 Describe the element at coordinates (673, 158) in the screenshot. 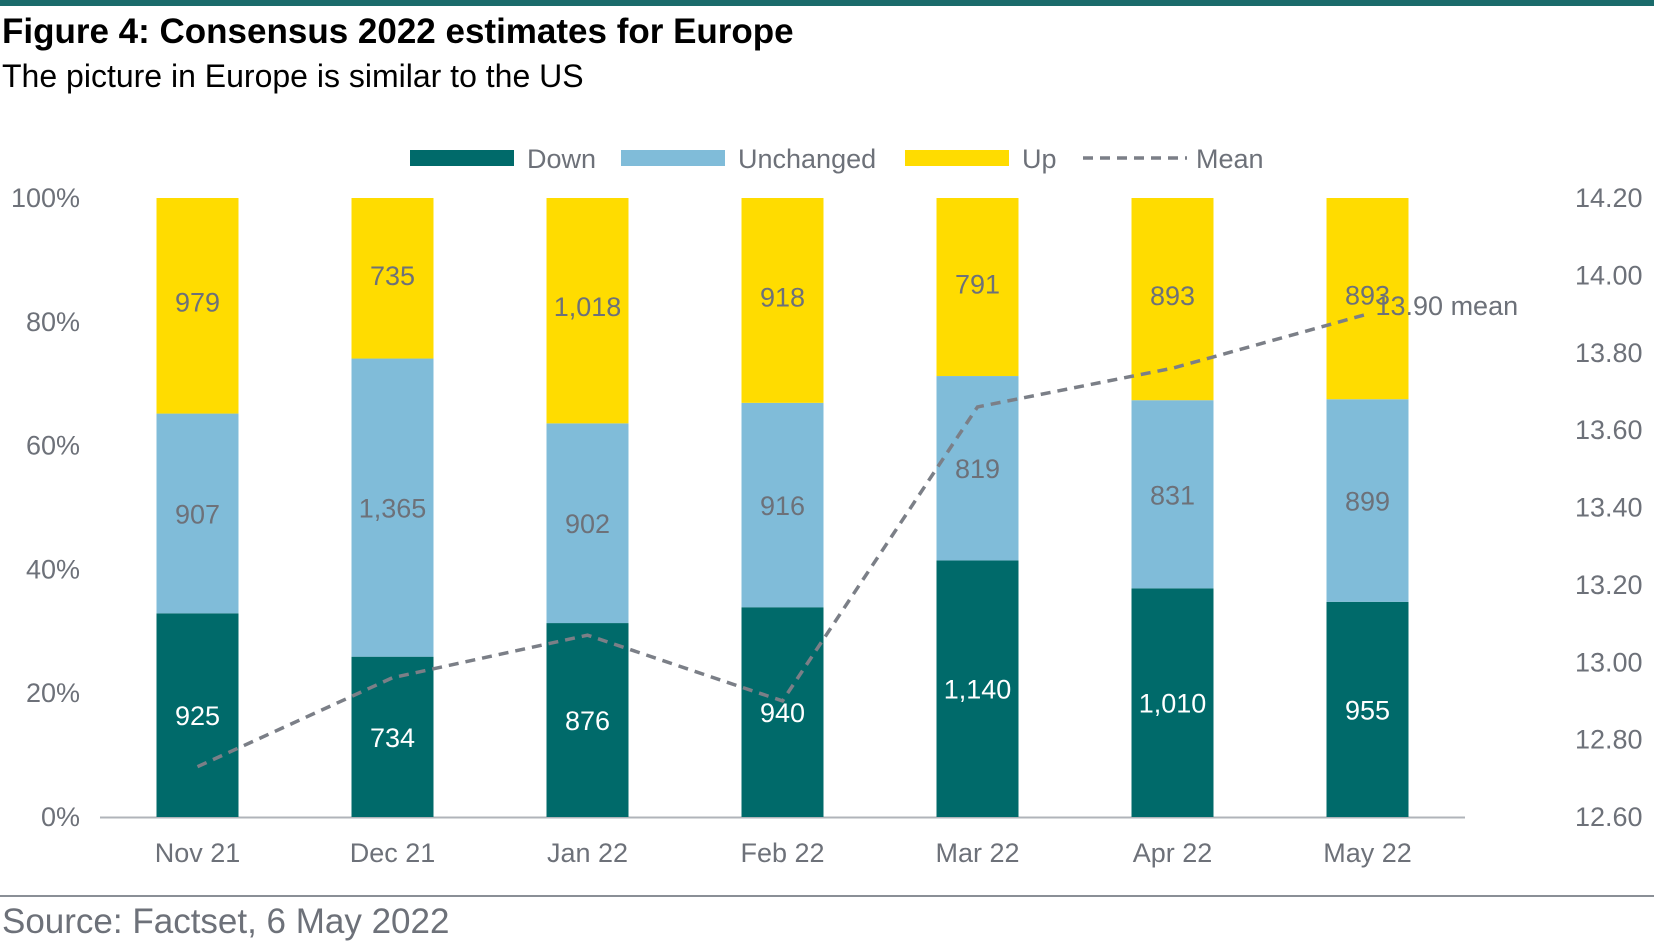

I see `legend-swatch-unchanged` at that location.